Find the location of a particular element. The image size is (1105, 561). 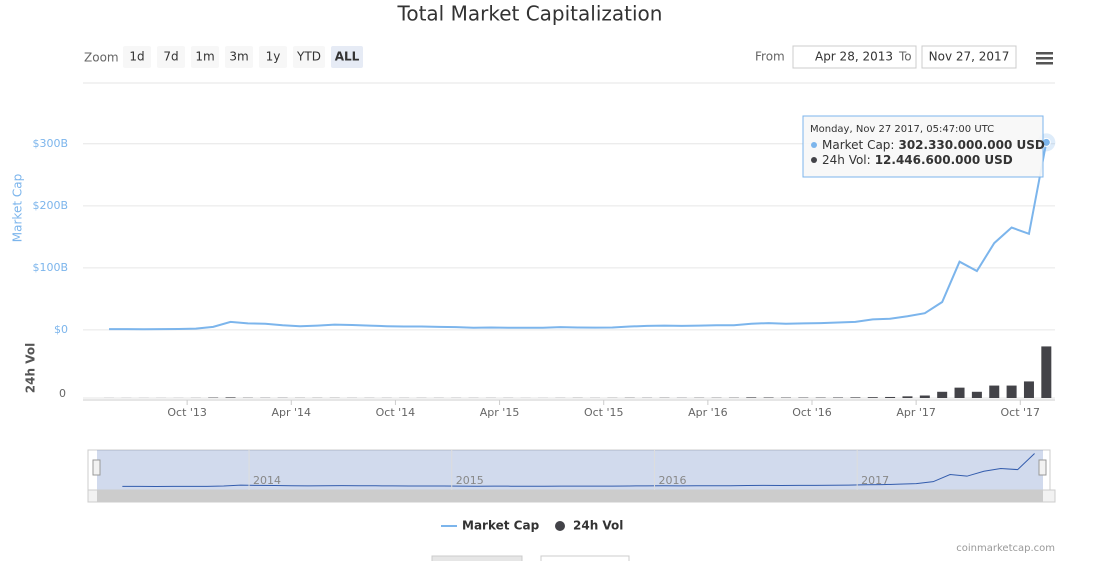

from-date: Apr 28, 2013 is located at coordinates (854, 57).